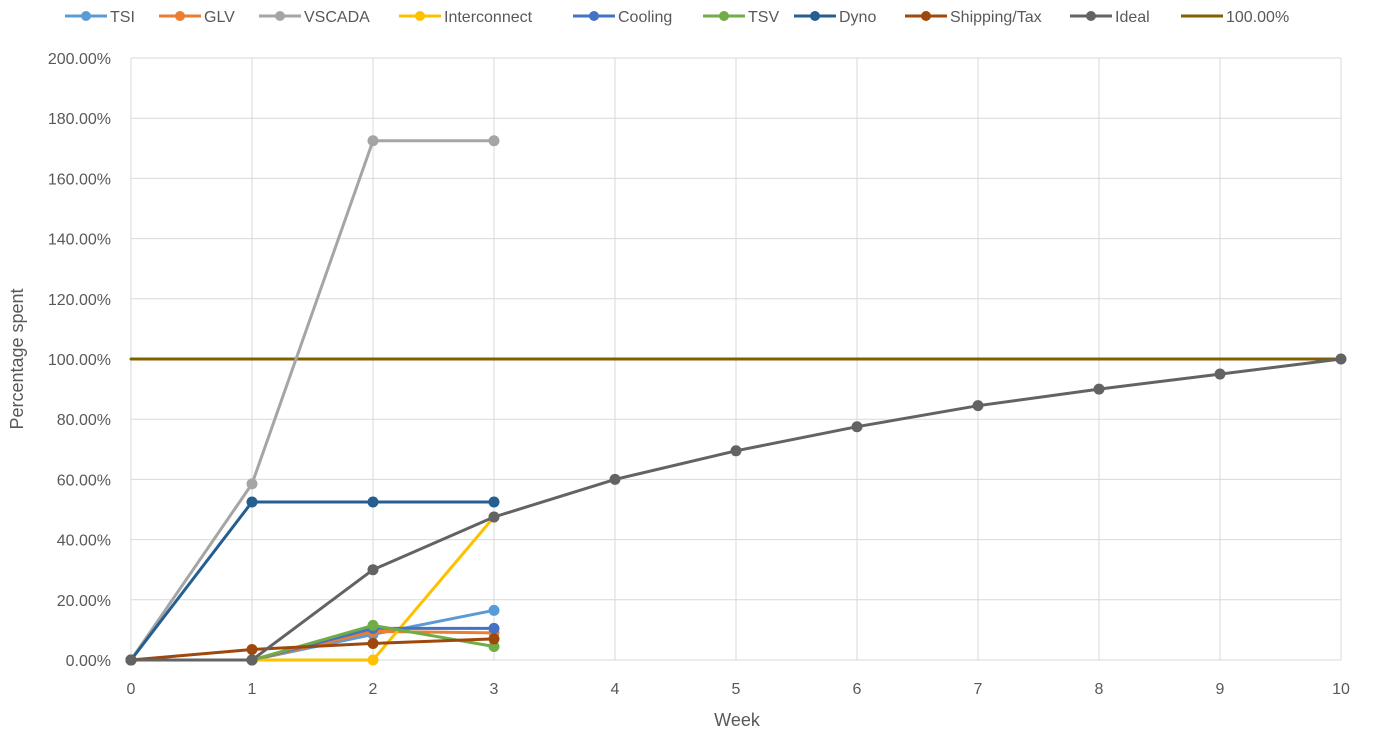 This screenshot has width=1374, height=736. What do you see at coordinates (122, 17) in the screenshot?
I see `legend-label: TSI` at bounding box center [122, 17].